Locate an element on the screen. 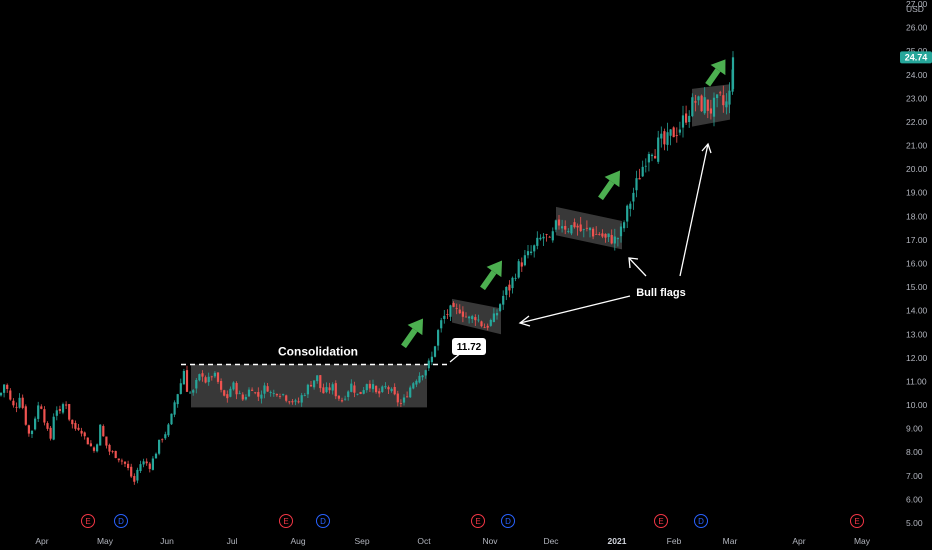  bull-flag-box is located at coordinates (476, 316).